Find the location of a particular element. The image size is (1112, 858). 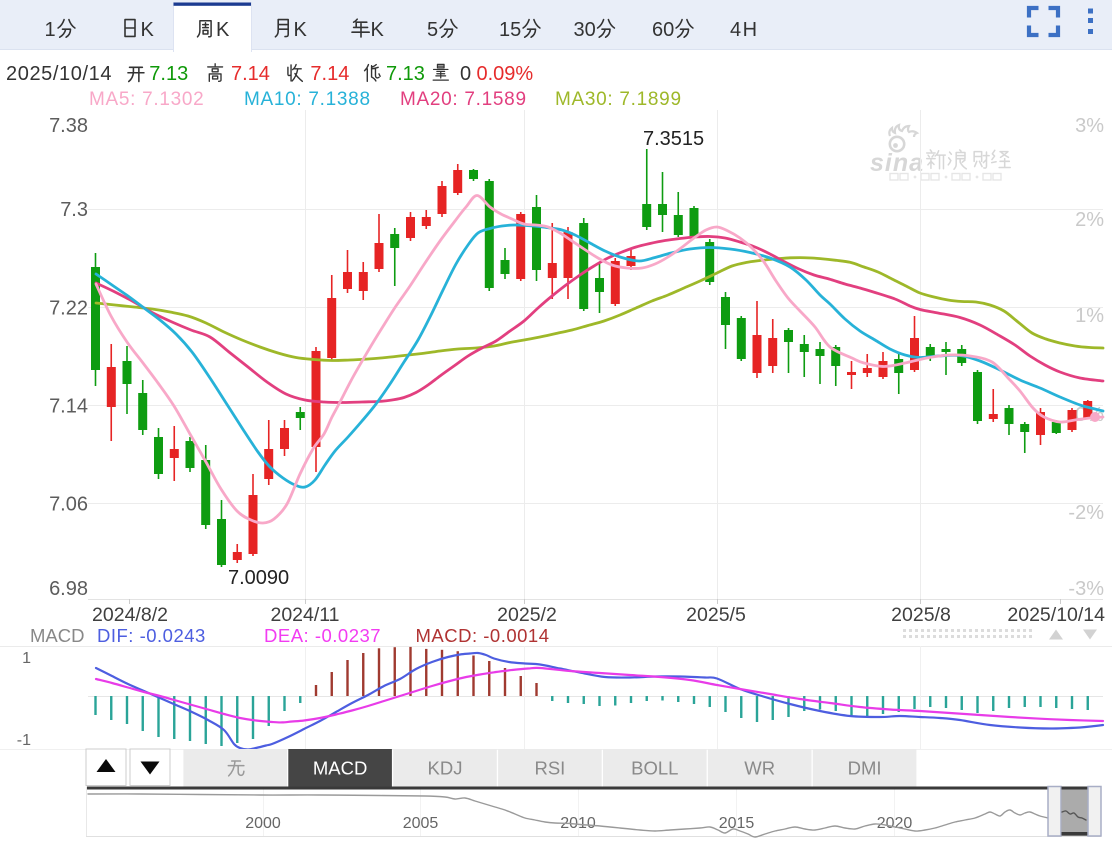

svg-text: 2015 is located at coordinates (737, 823).